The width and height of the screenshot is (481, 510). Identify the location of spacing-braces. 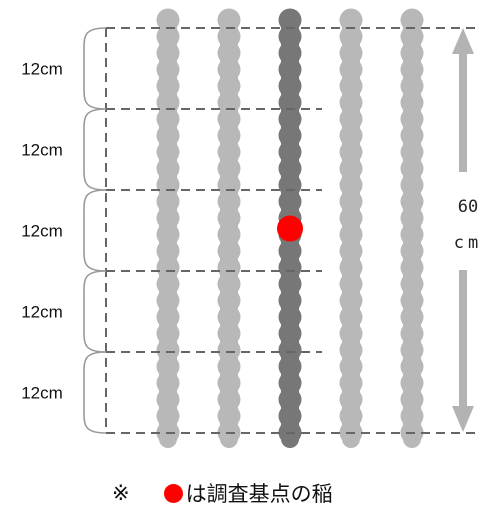
(95, 230).